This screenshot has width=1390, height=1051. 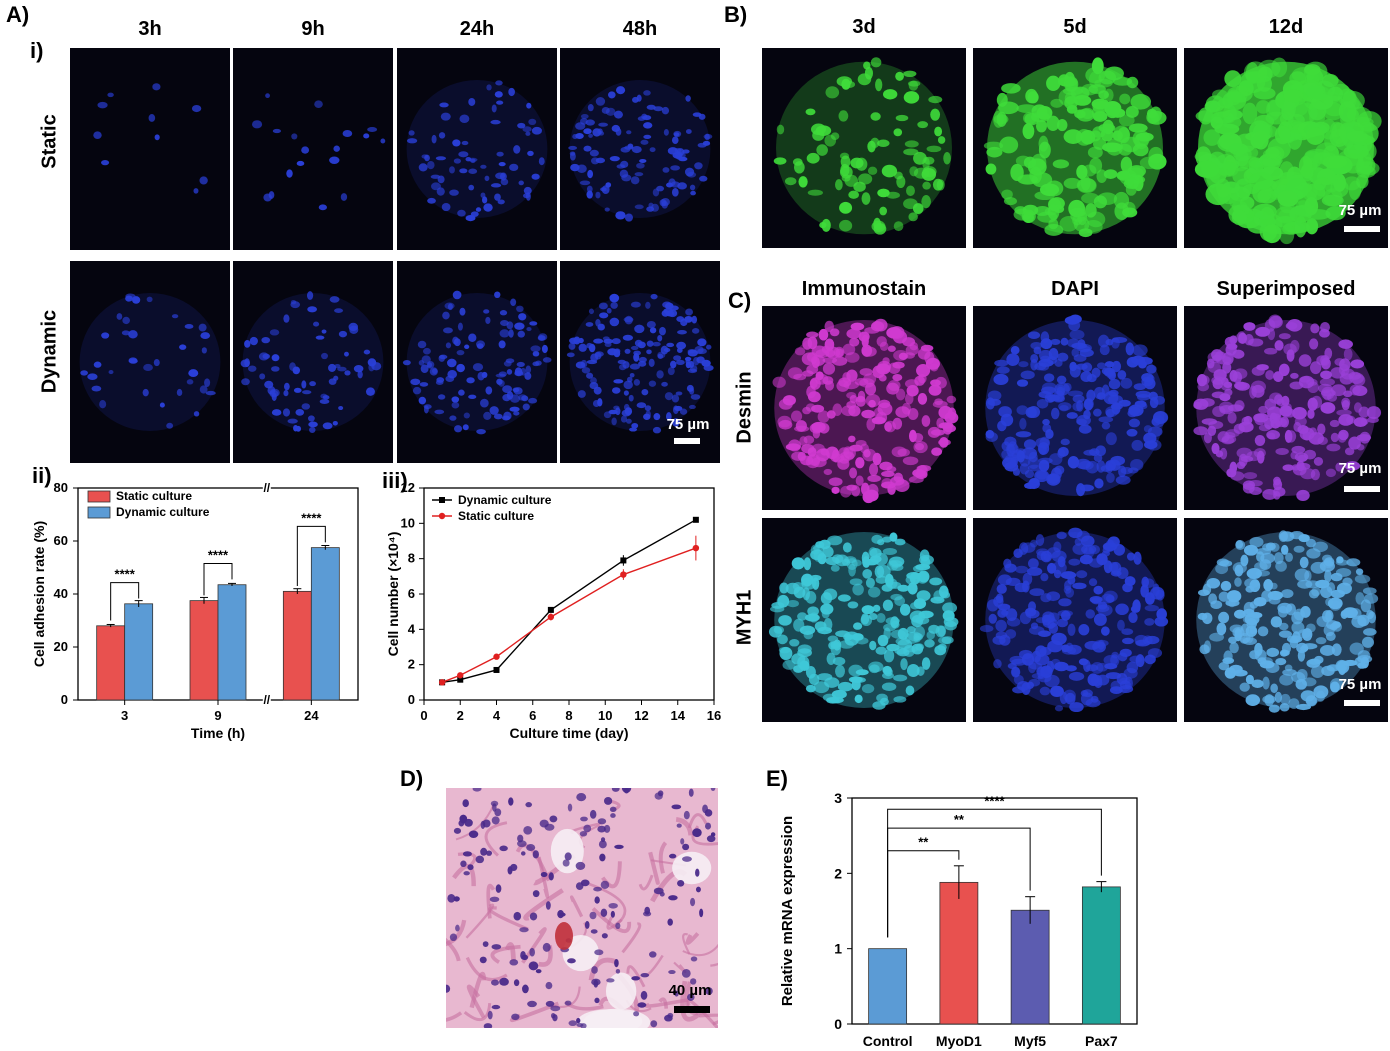 I want to click on a3-ytick-label: 0, so click(x=411, y=699).